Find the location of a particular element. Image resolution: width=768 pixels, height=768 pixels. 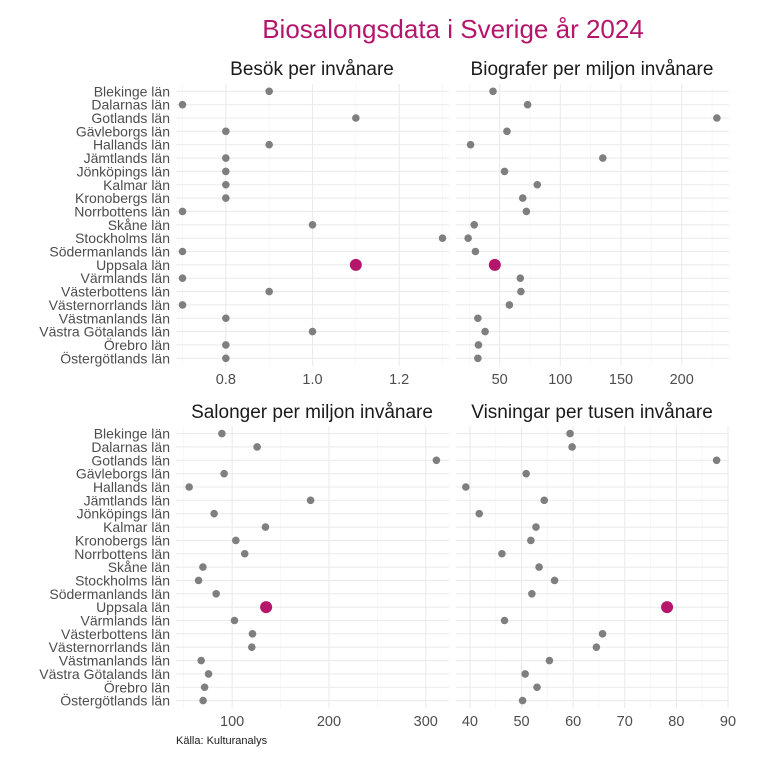

x-tick-label: 1.0 is located at coordinates (312, 380).